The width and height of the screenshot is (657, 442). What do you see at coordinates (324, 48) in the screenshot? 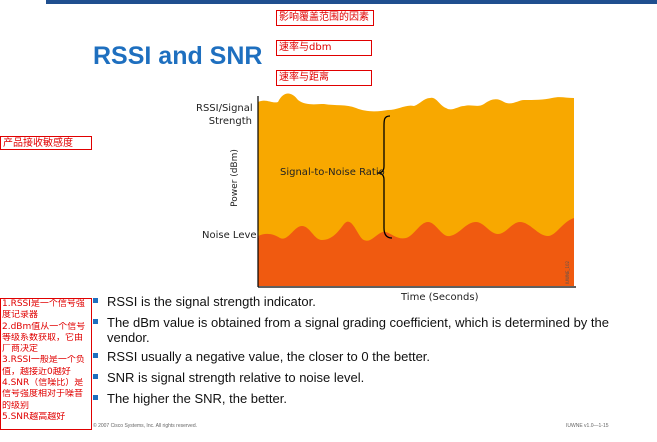
I see `annotation-rate-dbm: 速率与dbm` at bounding box center [324, 48].